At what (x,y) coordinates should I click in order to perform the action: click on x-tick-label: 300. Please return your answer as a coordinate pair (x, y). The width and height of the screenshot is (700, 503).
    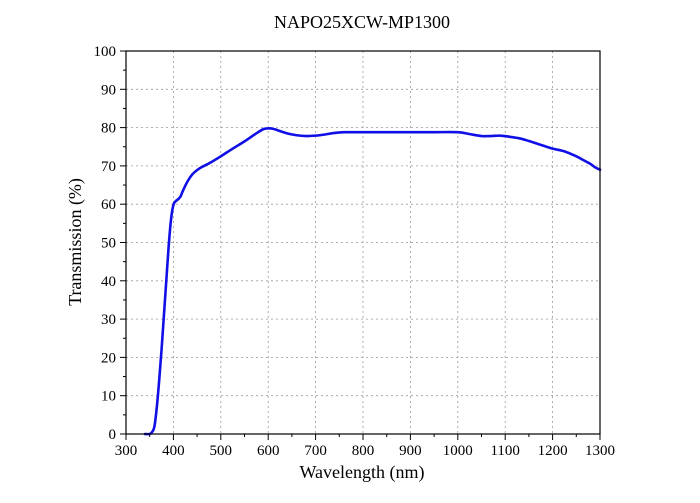
    Looking at the image, I should click on (126, 451).